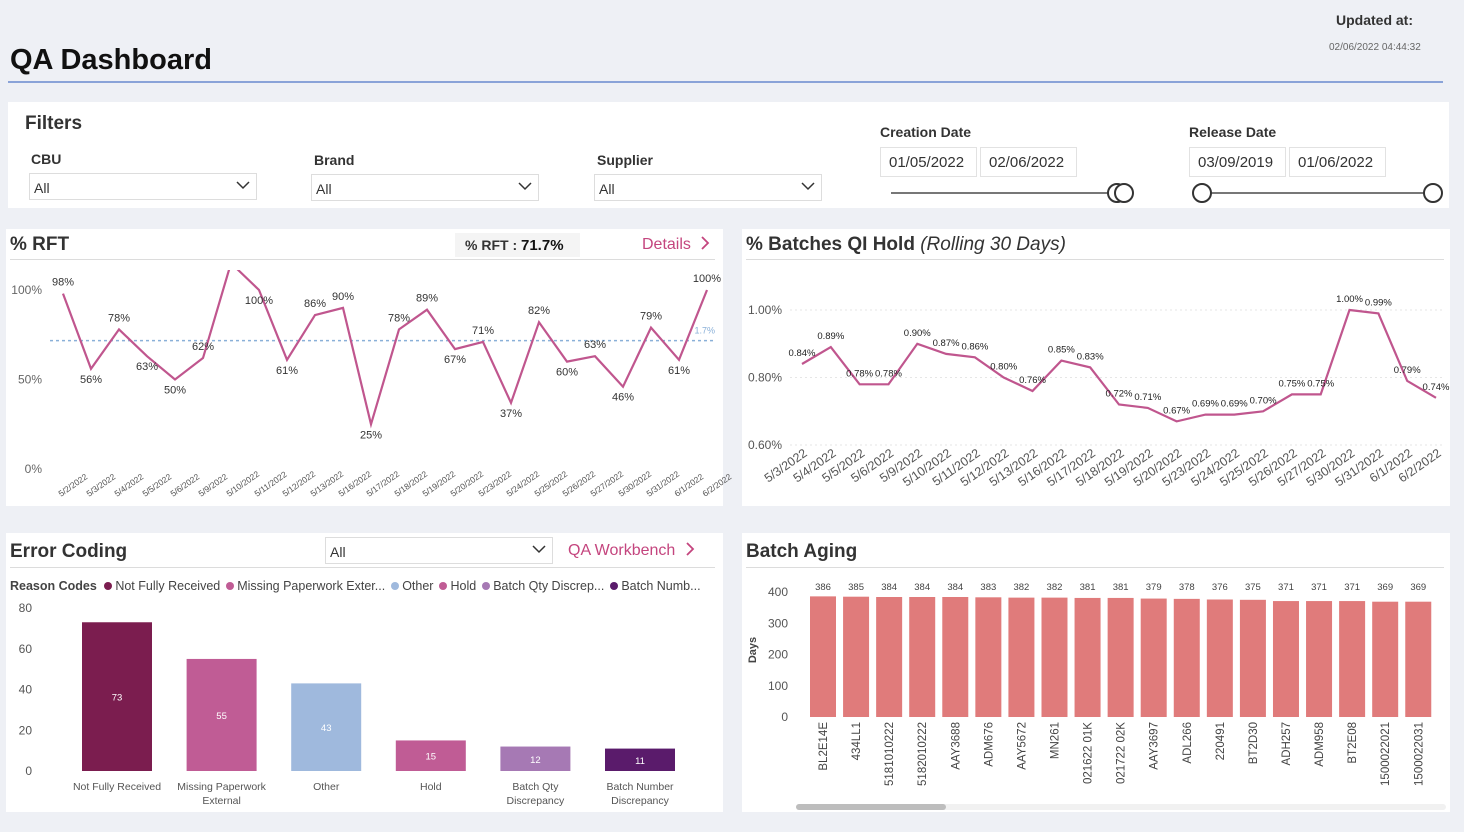 This screenshot has width=1464, height=832. I want to click on error-coding-bar-label: 11, so click(640, 761).